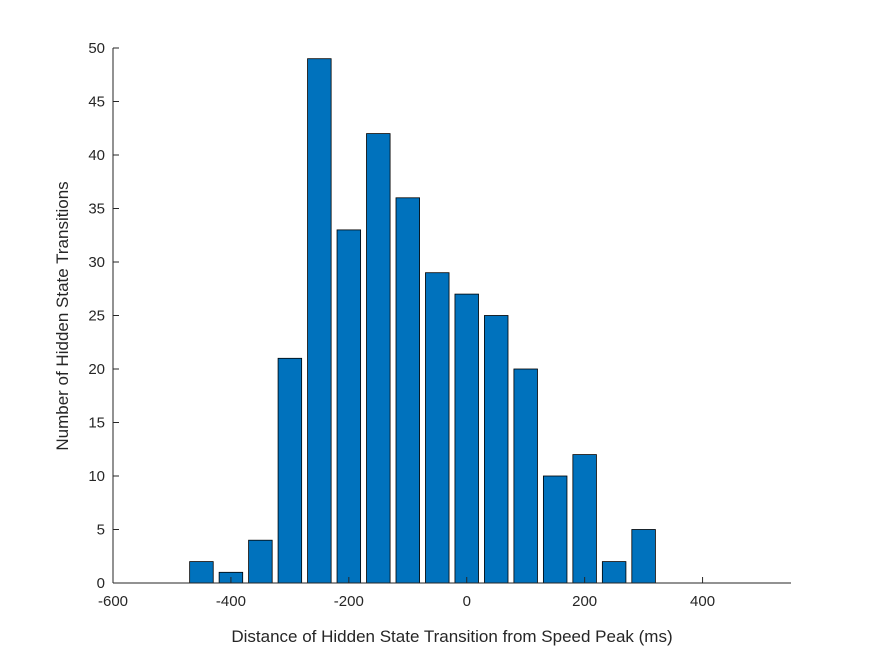  Describe the element at coordinates (96, 369) in the screenshot. I see `y-tick-label: 20` at that location.